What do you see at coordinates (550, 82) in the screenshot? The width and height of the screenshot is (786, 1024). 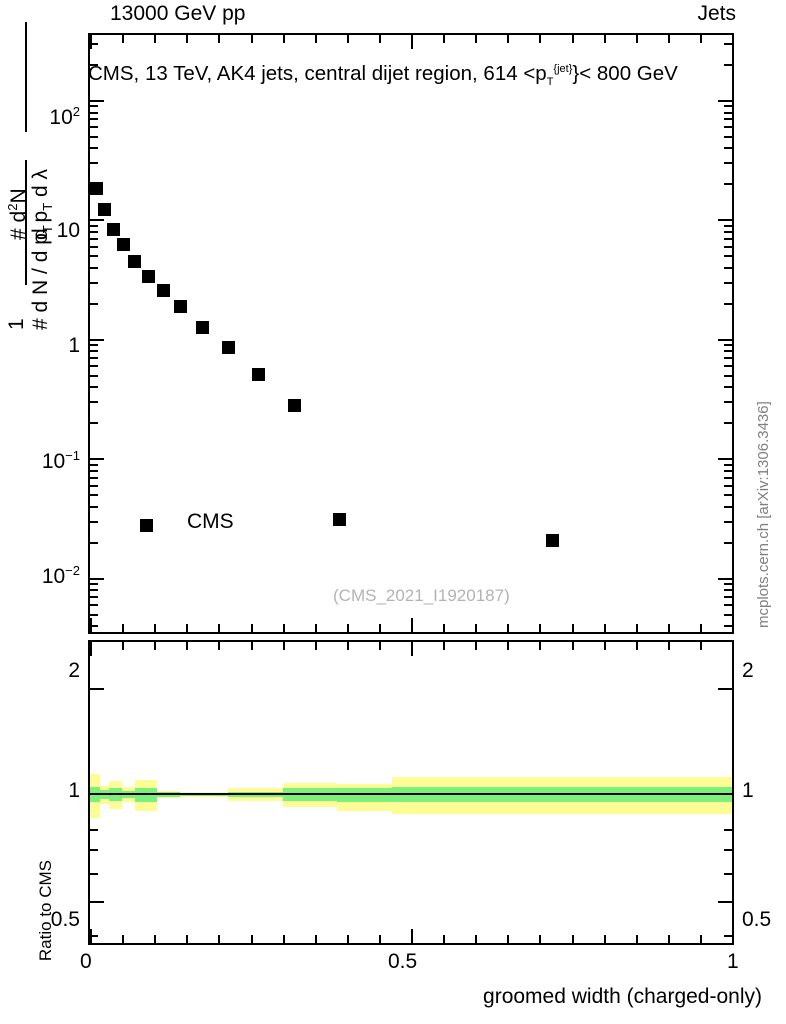 I see `plot-title-sub: T` at bounding box center [550, 82].